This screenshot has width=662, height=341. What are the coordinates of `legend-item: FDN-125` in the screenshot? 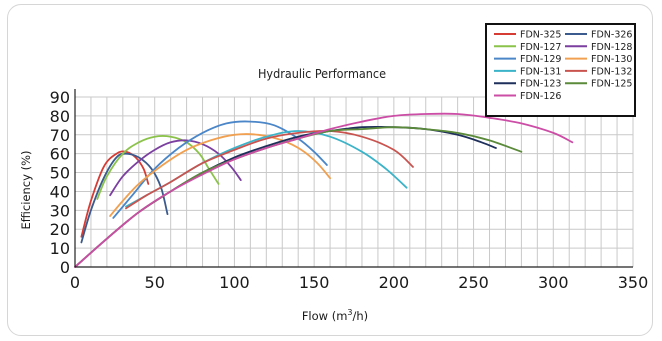 It's located at (598, 84).